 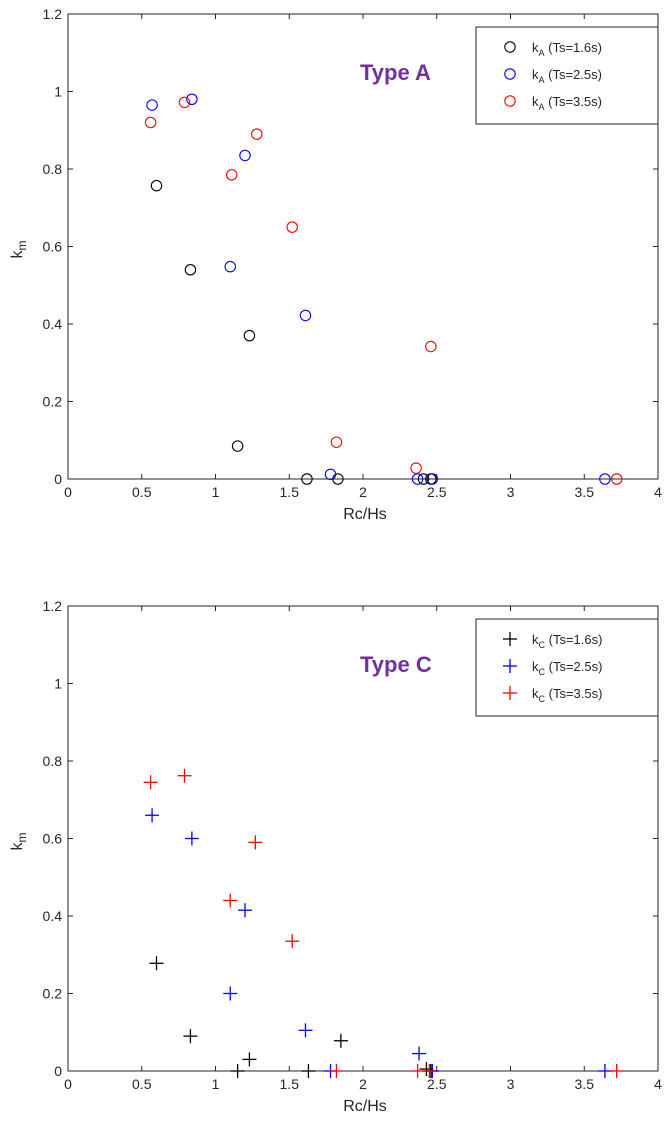 What do you see at coordinates (567, 49) in the screenshot?
I see `legend-label: kA (Ts=1.6s)` at bounding box center [567, 49].